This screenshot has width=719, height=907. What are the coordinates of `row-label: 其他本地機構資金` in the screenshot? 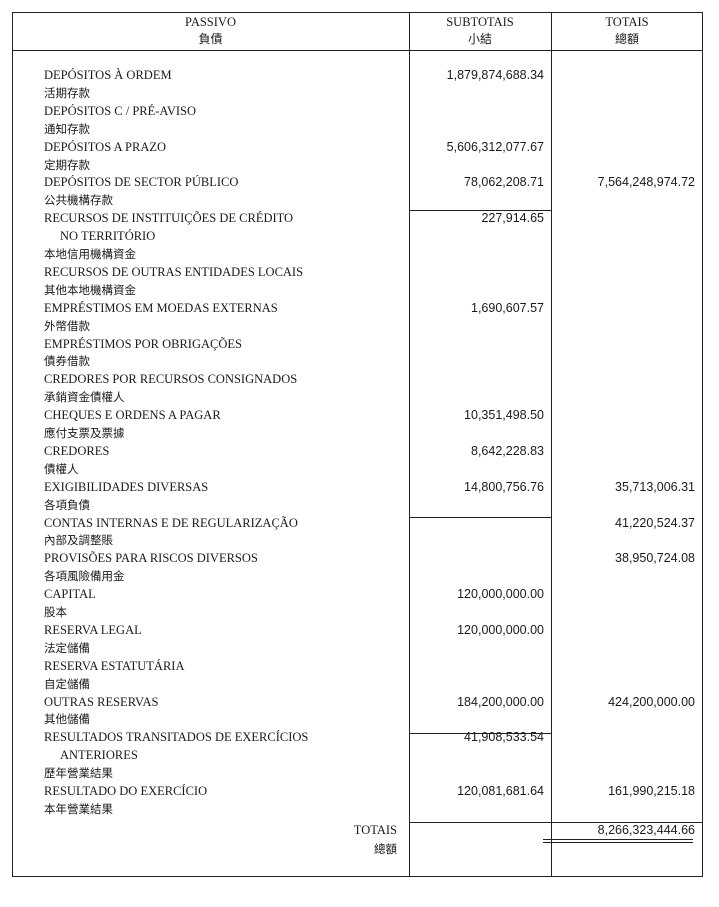 It's located at (90, 289).